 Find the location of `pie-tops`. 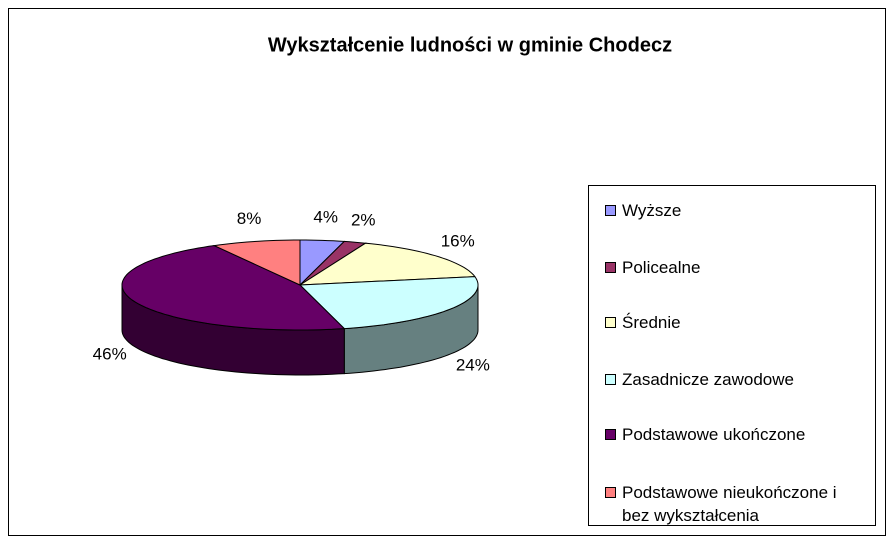

pie-tops is located at coordinates (300, 285).